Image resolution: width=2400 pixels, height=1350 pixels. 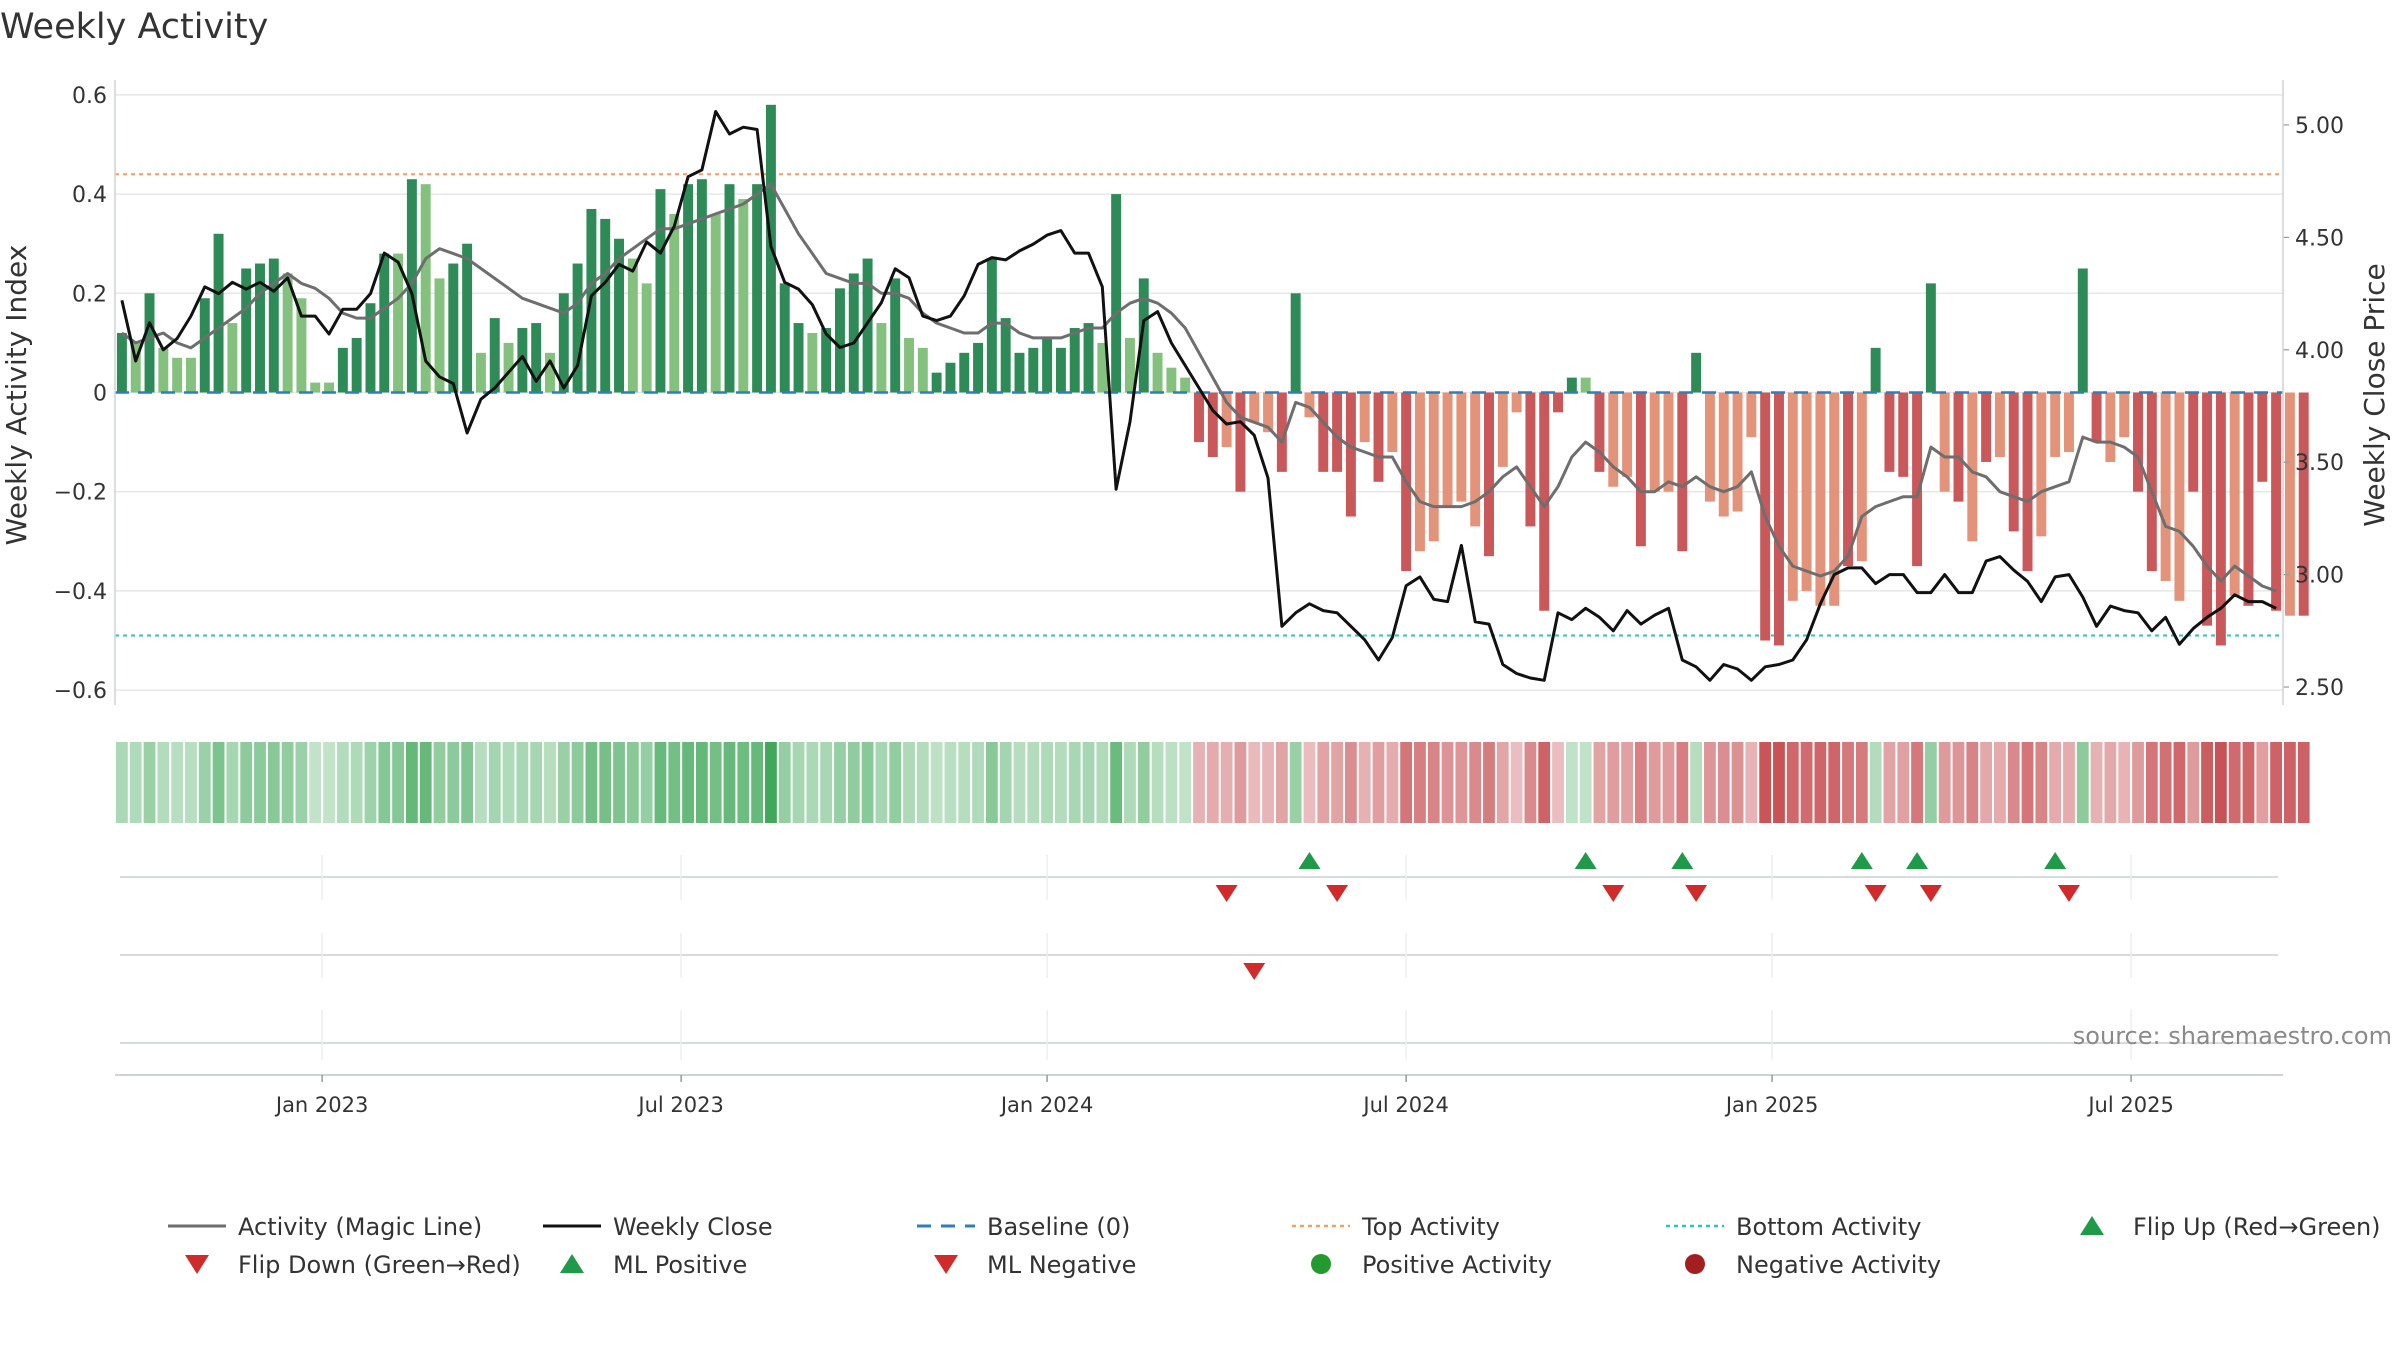 What do you see at coordinates (1023, 1227) in the screenshot?
I see `legend-item: Baseline (0)` at bounding box center [1023, 1227].